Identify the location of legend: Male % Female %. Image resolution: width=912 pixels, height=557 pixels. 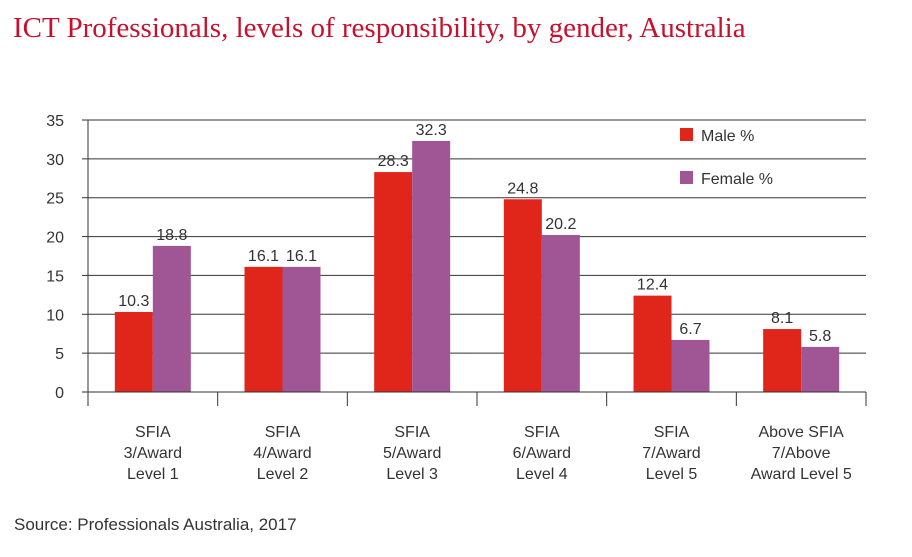
(726, 158).